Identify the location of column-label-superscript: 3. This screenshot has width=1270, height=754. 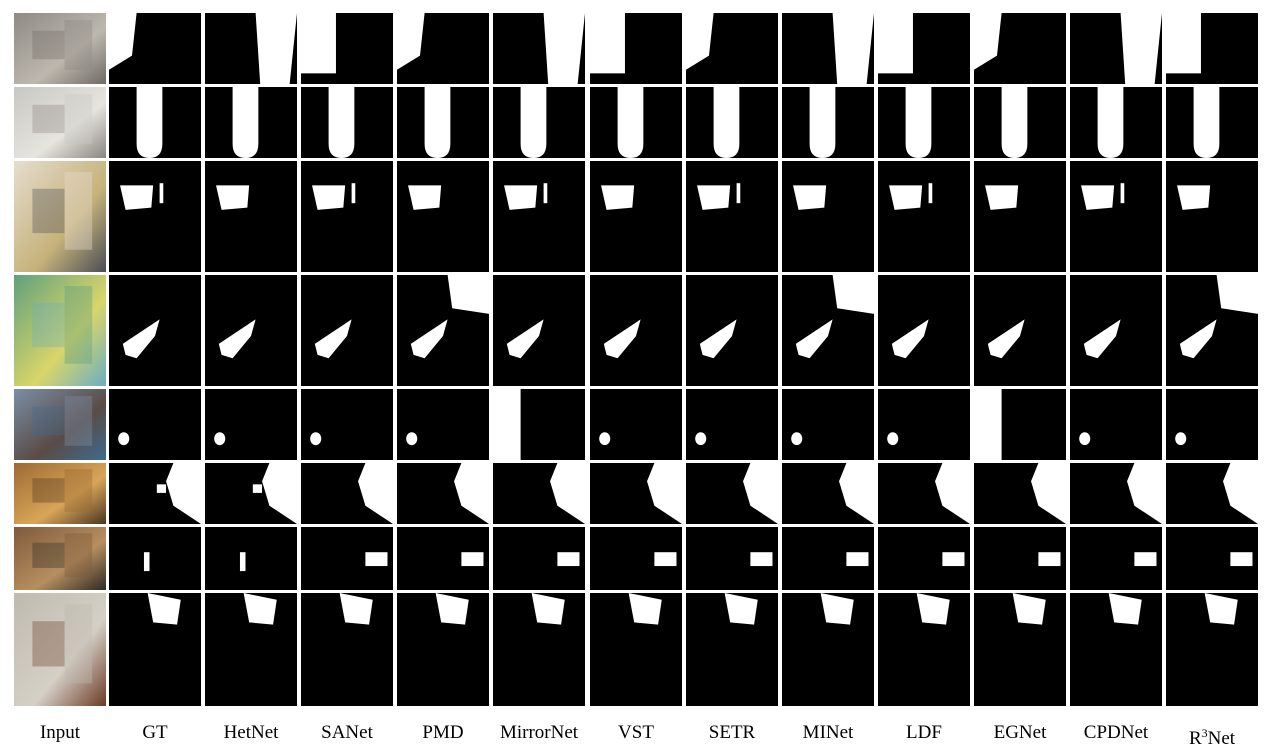
(1204, 733).